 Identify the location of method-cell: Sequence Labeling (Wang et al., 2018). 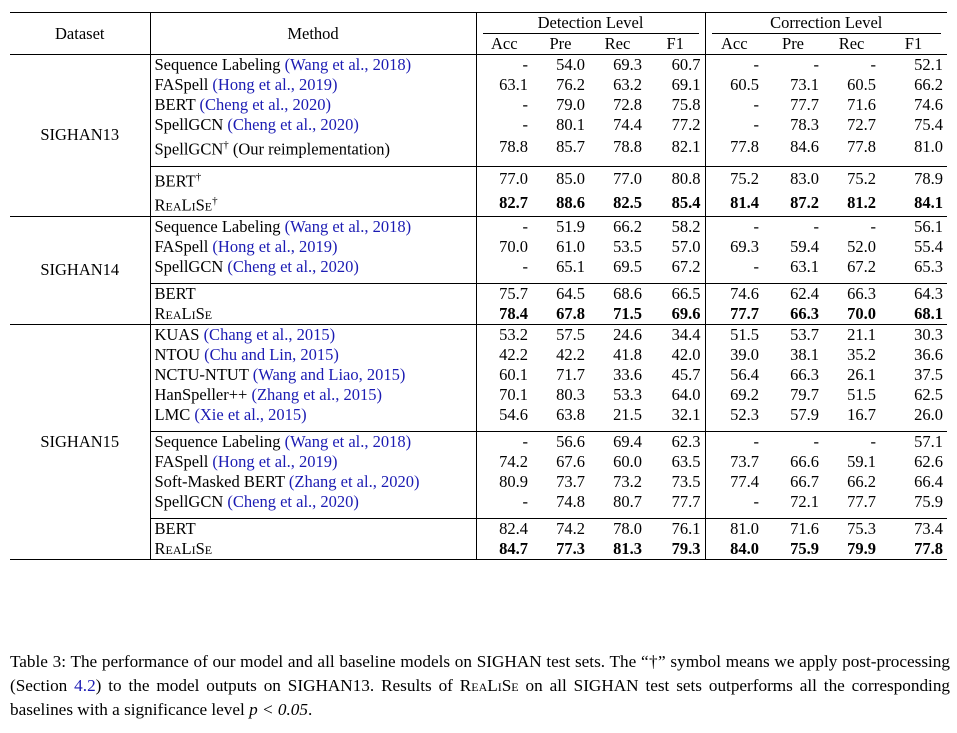
(312, 64).